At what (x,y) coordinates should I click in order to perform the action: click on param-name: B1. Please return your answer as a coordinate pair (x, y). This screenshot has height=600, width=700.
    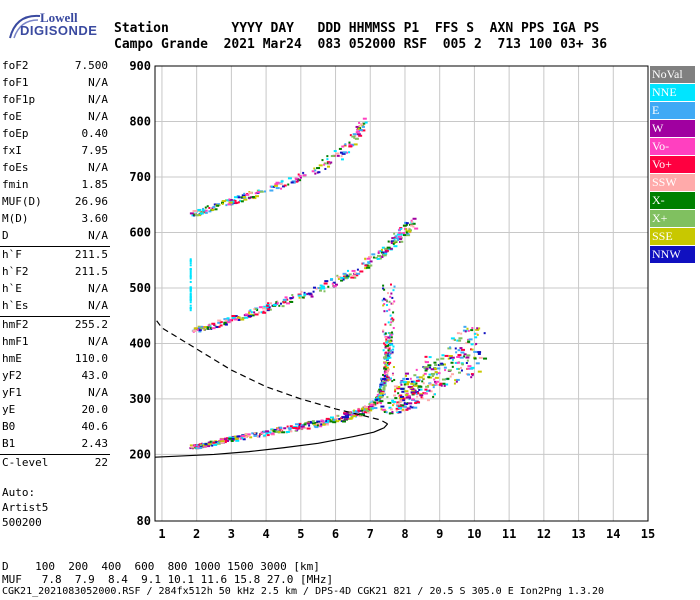
    Looking at the image, I should click on (9, 443).